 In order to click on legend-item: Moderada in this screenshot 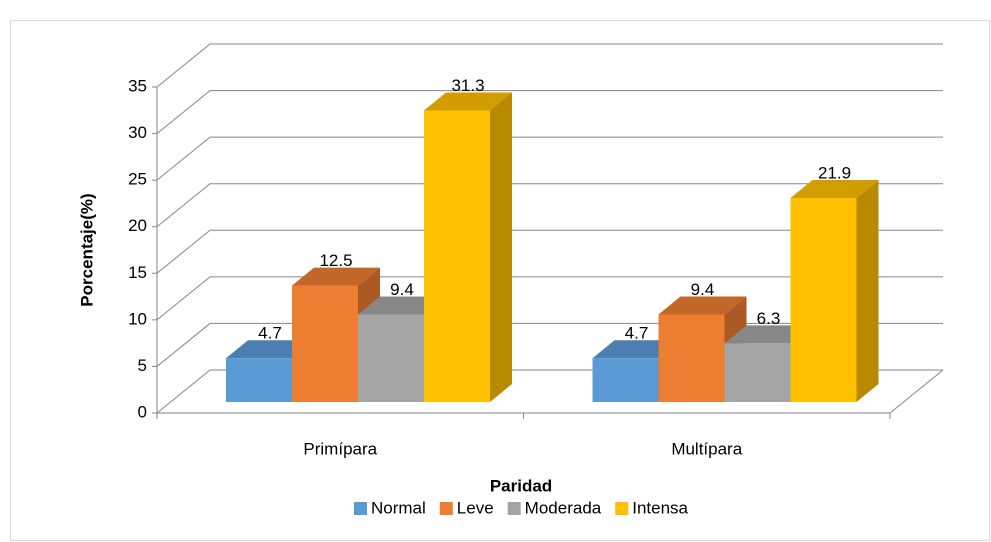, I will do `click(554, 507)`.